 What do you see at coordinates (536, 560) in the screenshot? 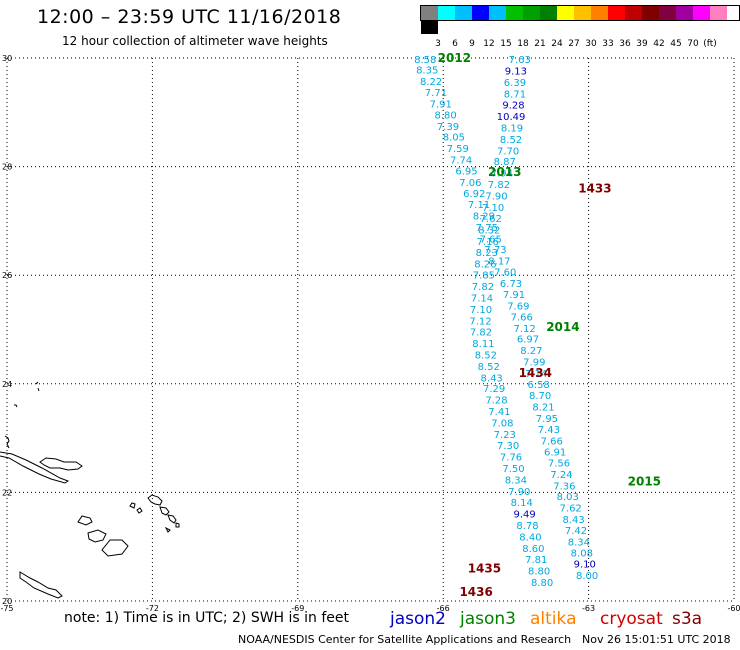
I see `wave-height-value: 7.81` at bounding box center [536, 560].